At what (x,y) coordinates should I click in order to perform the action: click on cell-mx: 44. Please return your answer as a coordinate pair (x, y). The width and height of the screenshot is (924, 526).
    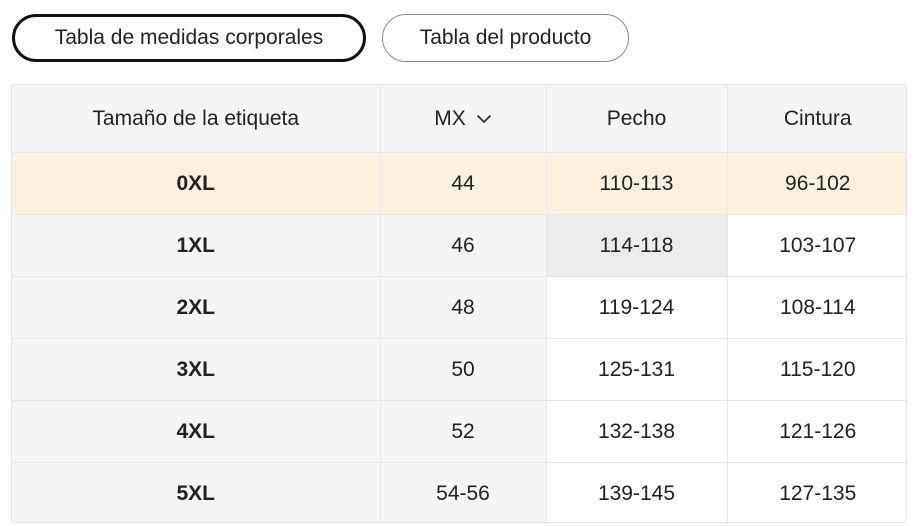
    Looking at the image, I should click on (463, 183).